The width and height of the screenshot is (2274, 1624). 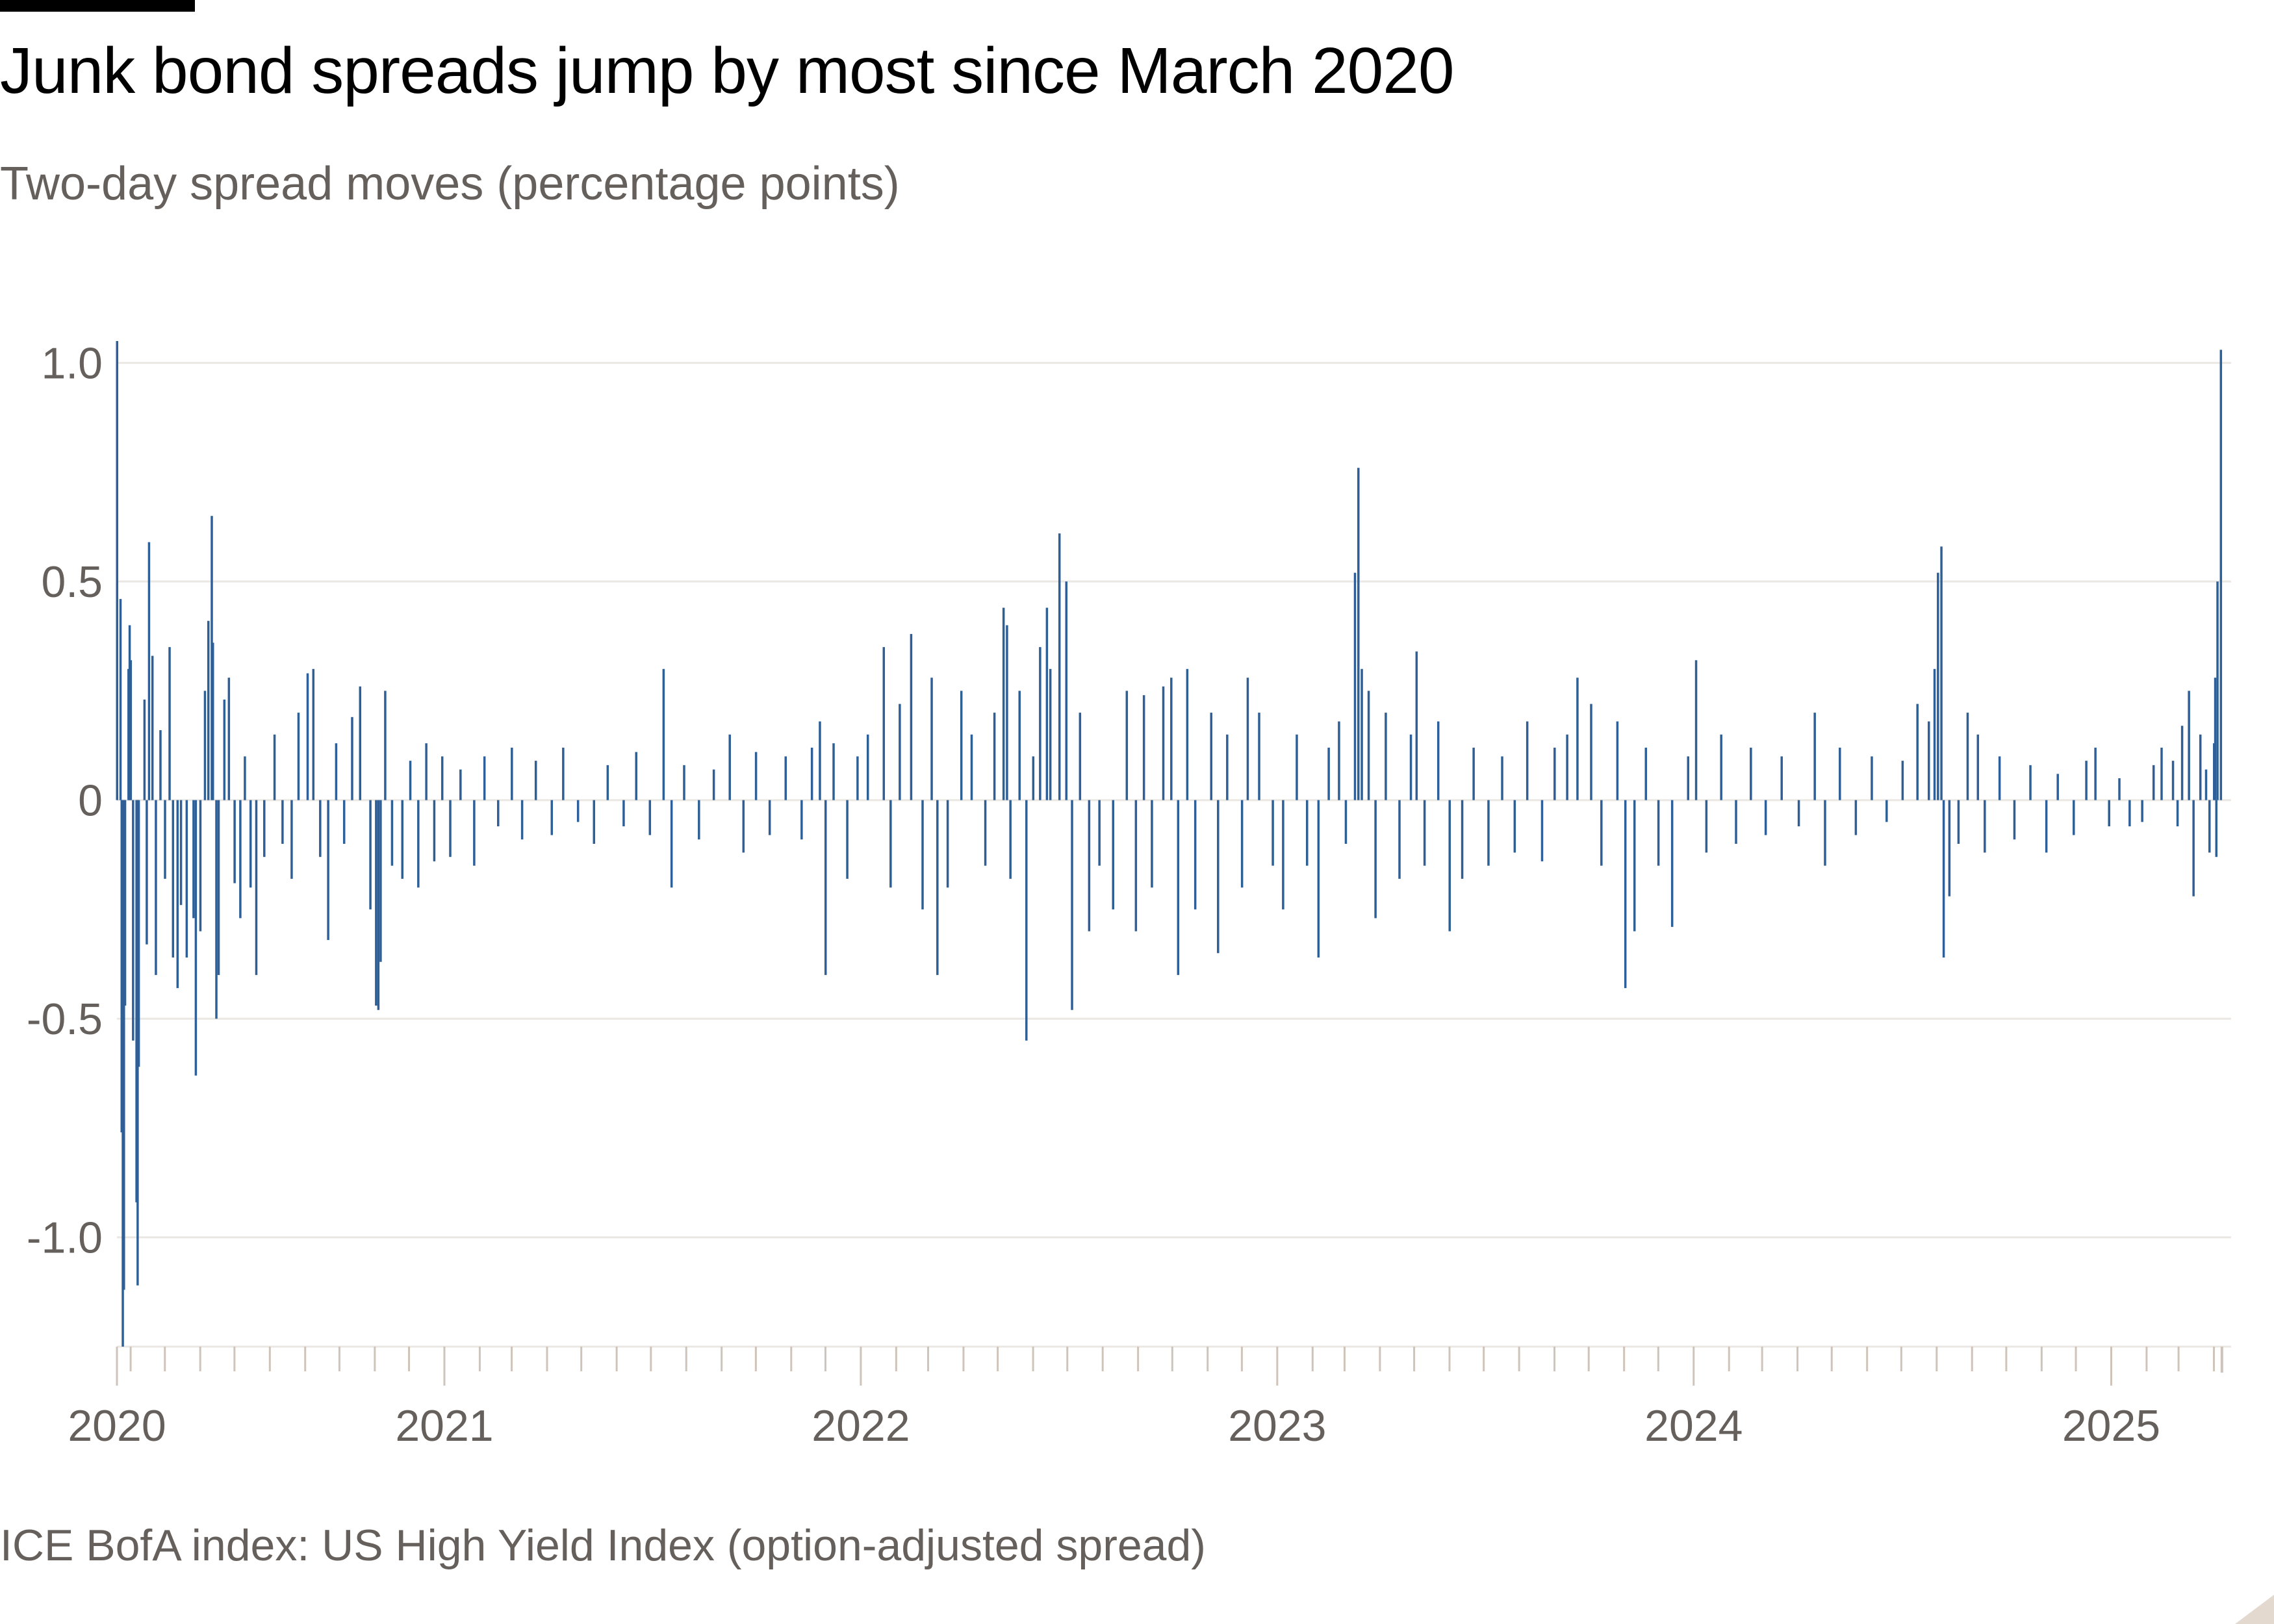 What do you see at coordinates (65, 1019) in the screenshot?
I see `y-tick-label: -0.5` at bounding box center [65, 1019].